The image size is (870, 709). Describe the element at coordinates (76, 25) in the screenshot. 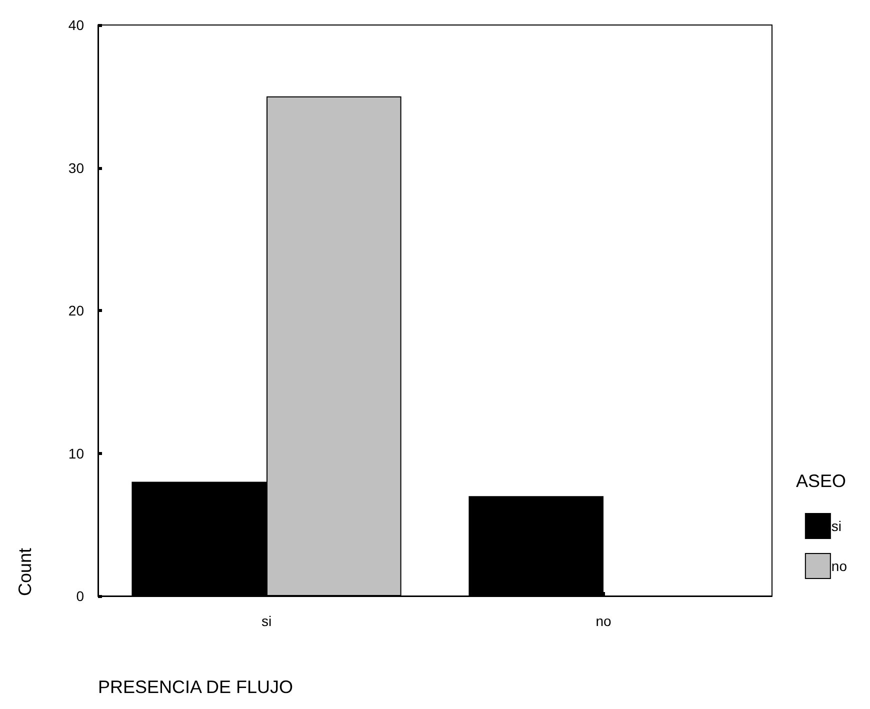

I see `y-tick-label: 40` at that location.